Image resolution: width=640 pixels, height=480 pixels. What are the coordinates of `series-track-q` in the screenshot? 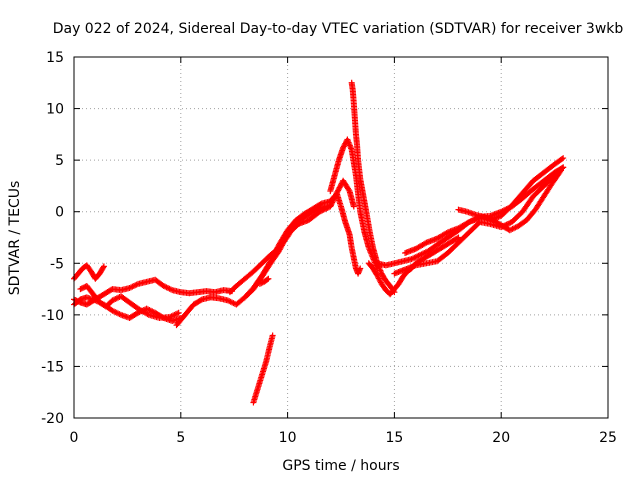 It's located at (510, 200).